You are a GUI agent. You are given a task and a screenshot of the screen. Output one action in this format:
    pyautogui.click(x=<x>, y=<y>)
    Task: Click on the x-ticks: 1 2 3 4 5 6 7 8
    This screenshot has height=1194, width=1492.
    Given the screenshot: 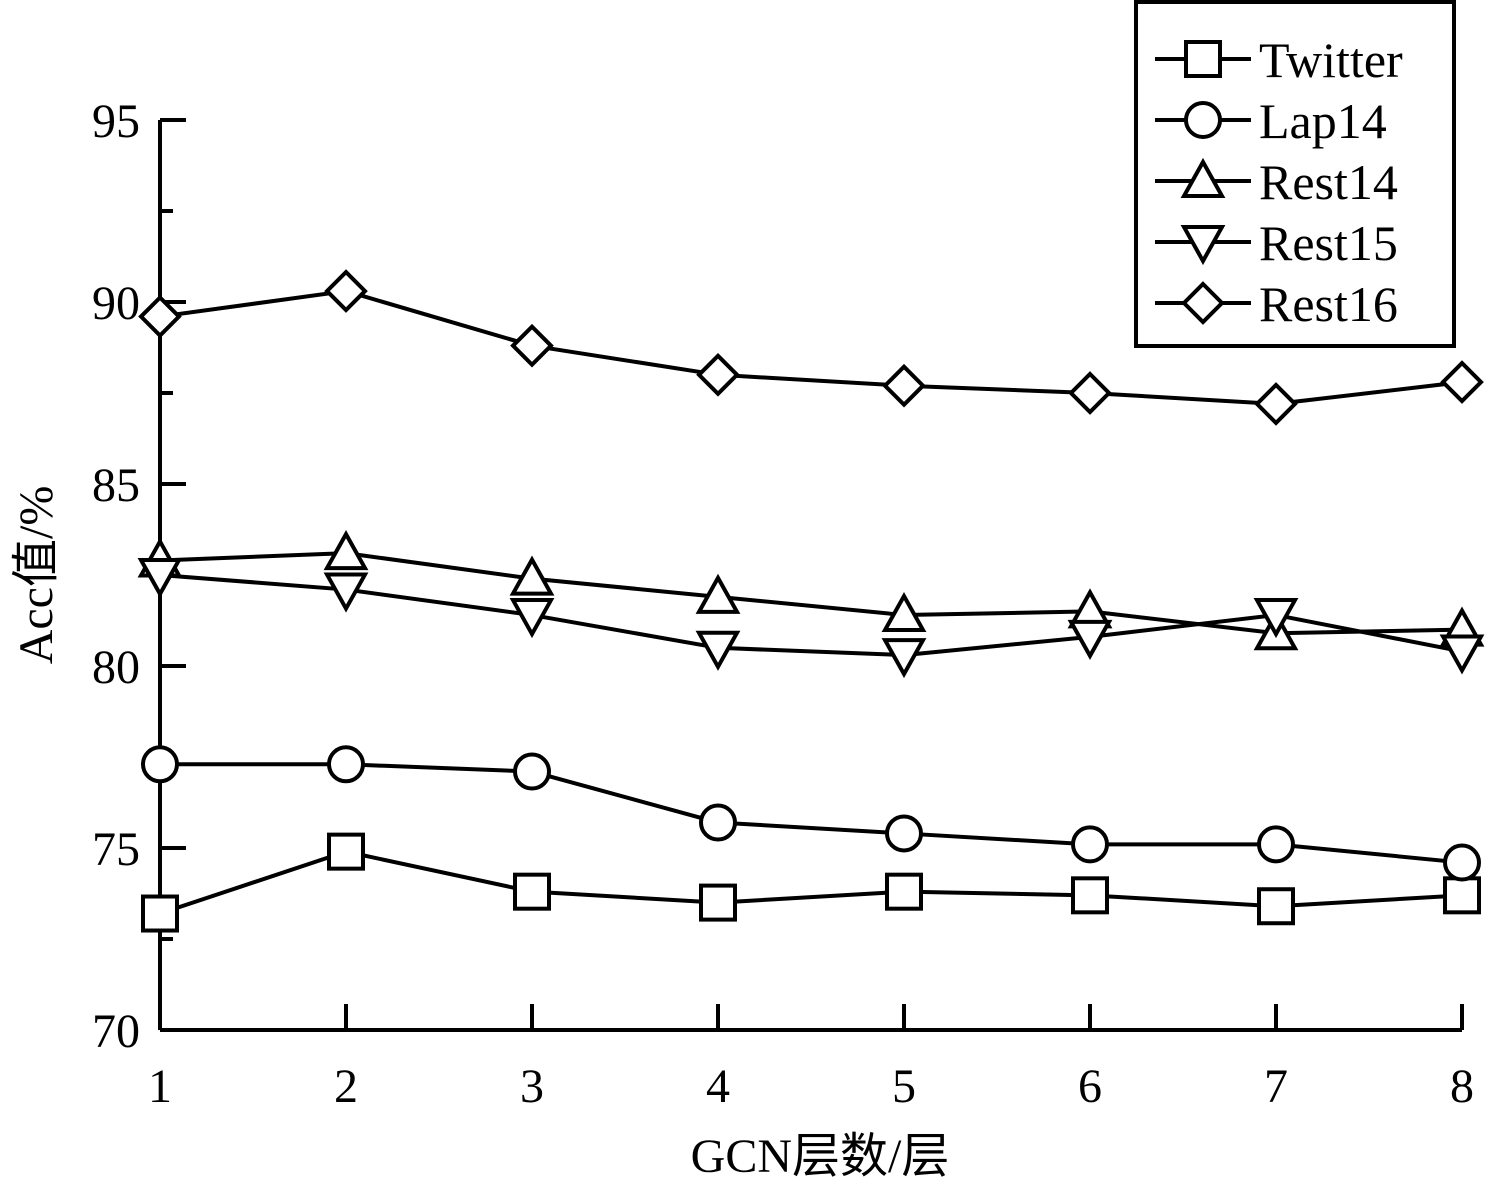 What is the action you would take?
    pyautogui.click(x=811, y=1058)
    